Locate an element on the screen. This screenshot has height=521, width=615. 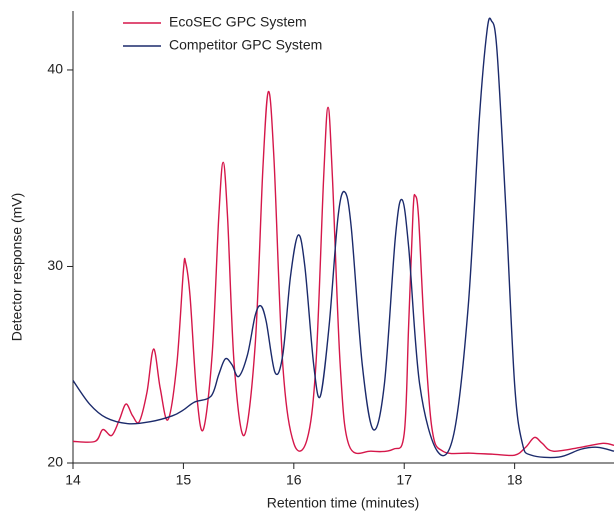
y-tick-label: 30 is located at coordinates (55, 265).